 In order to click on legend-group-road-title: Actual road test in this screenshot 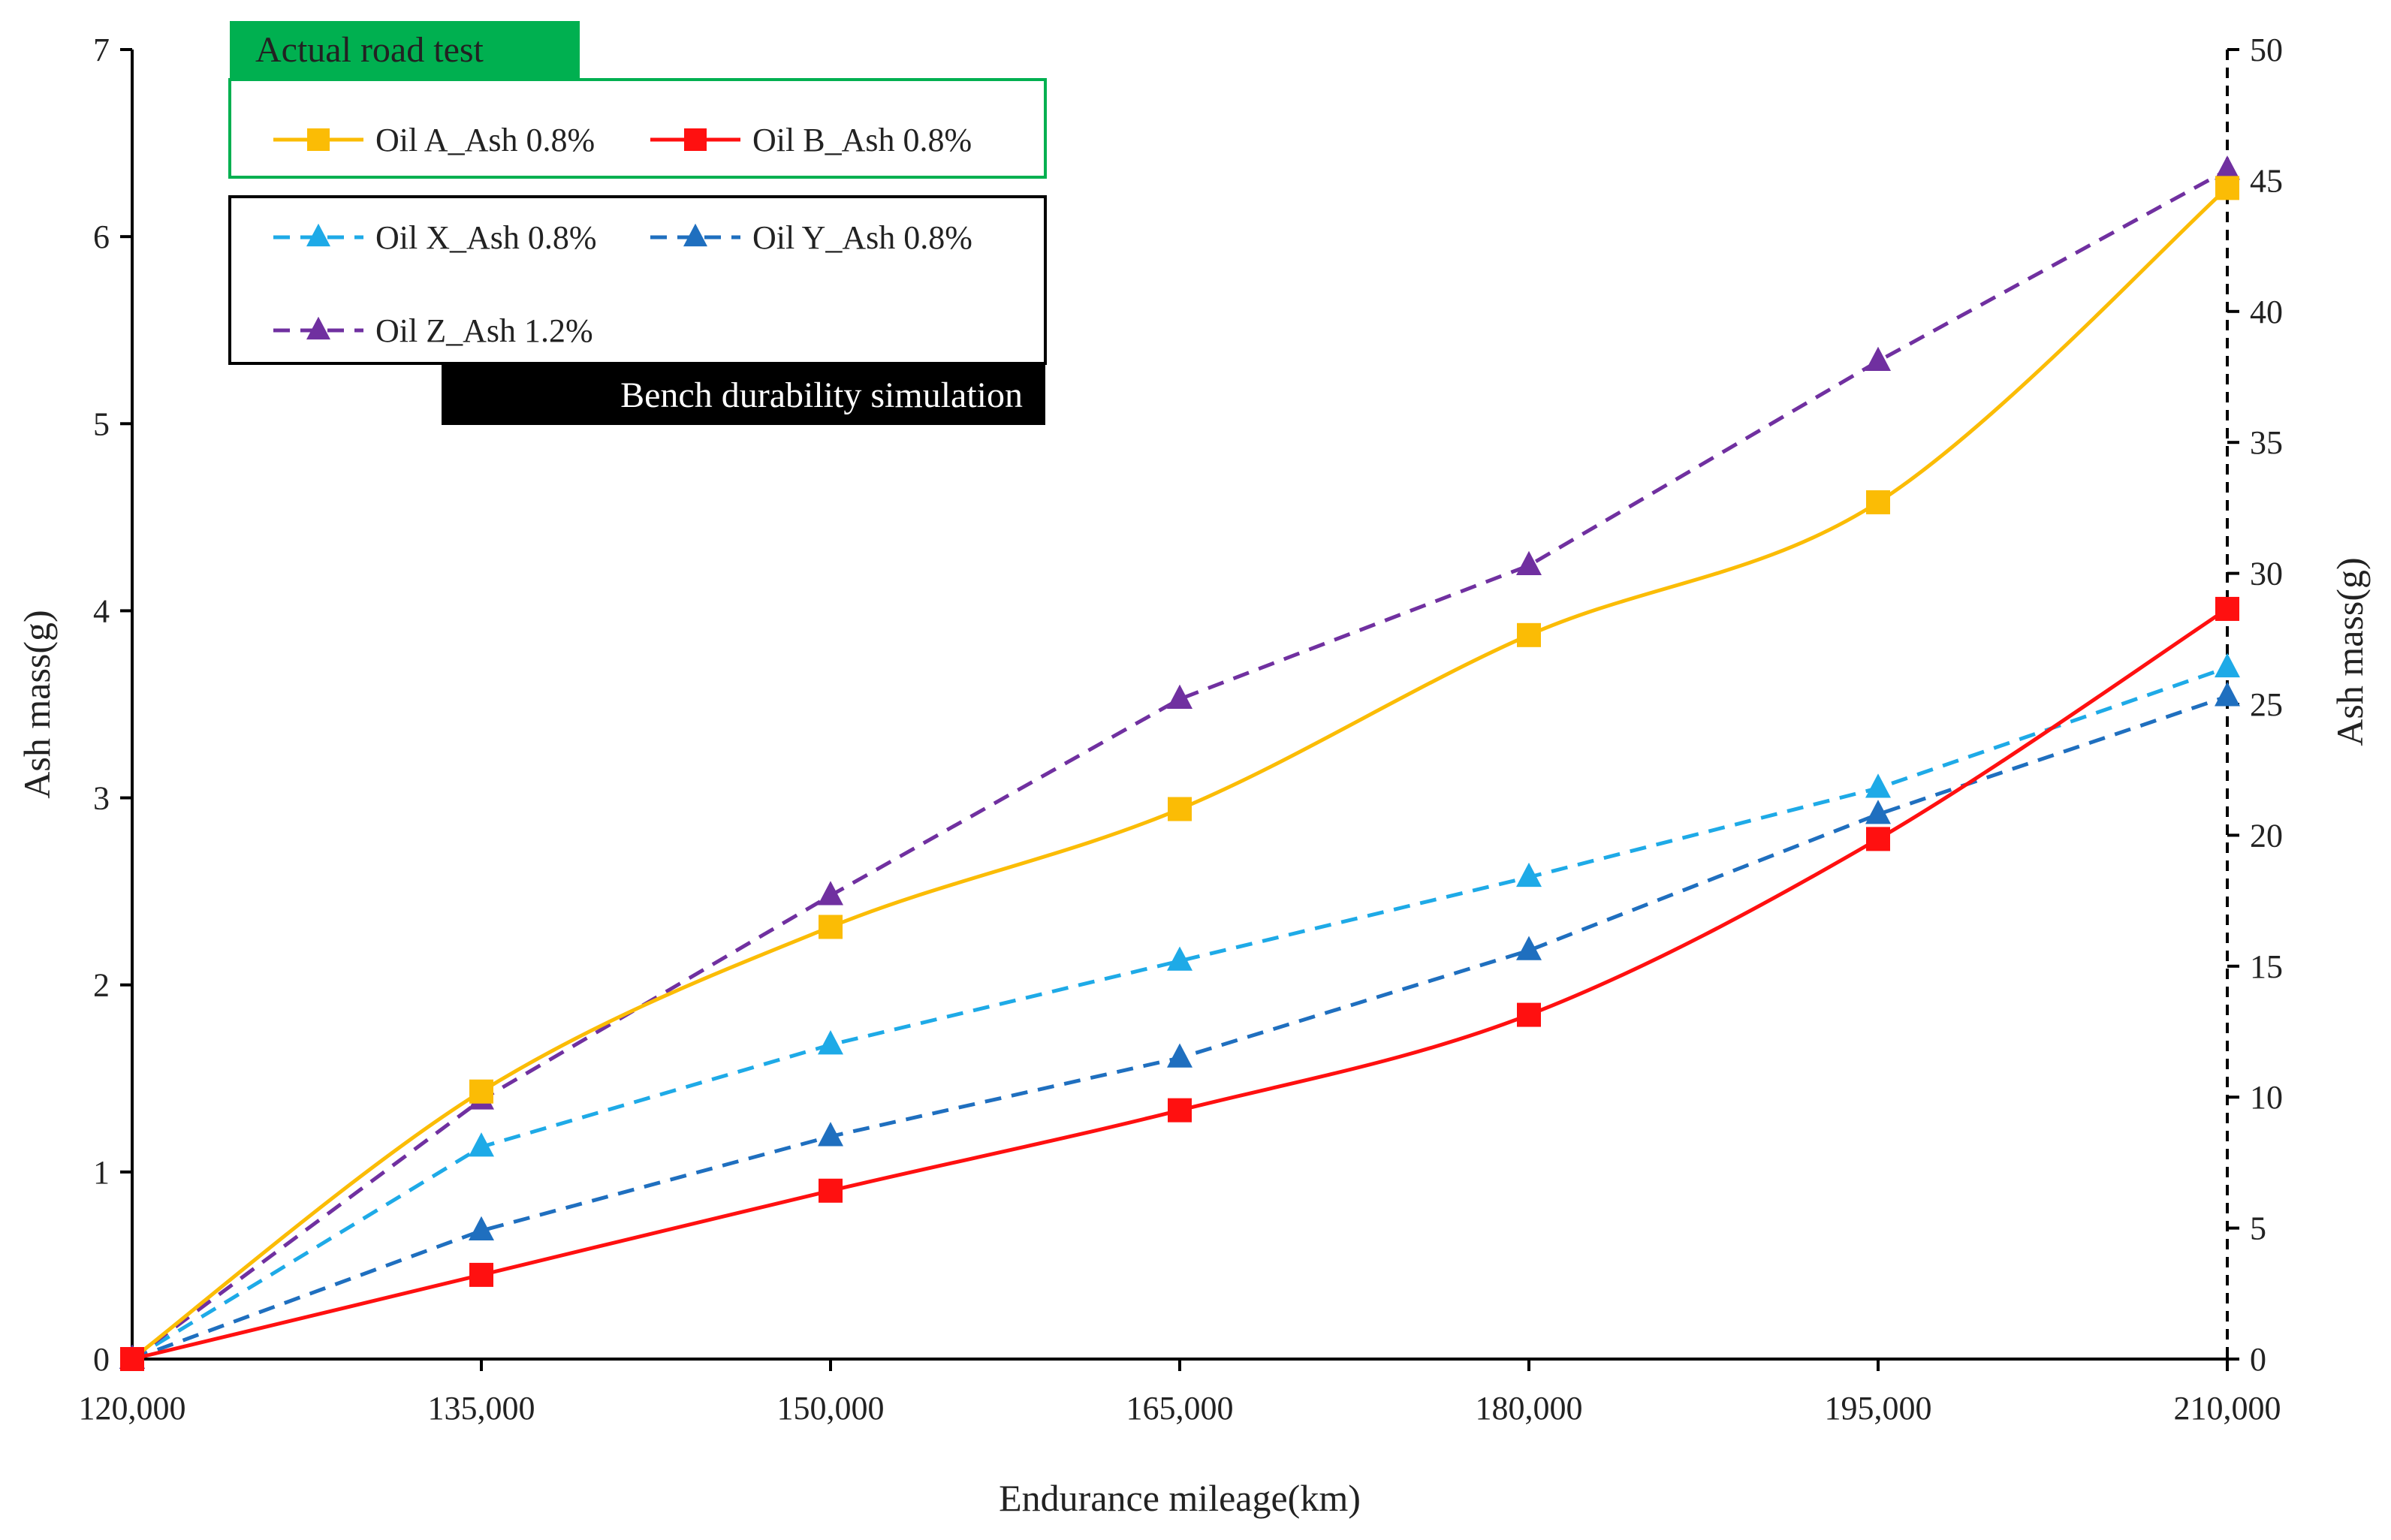, I will do `click(369, 50)`.